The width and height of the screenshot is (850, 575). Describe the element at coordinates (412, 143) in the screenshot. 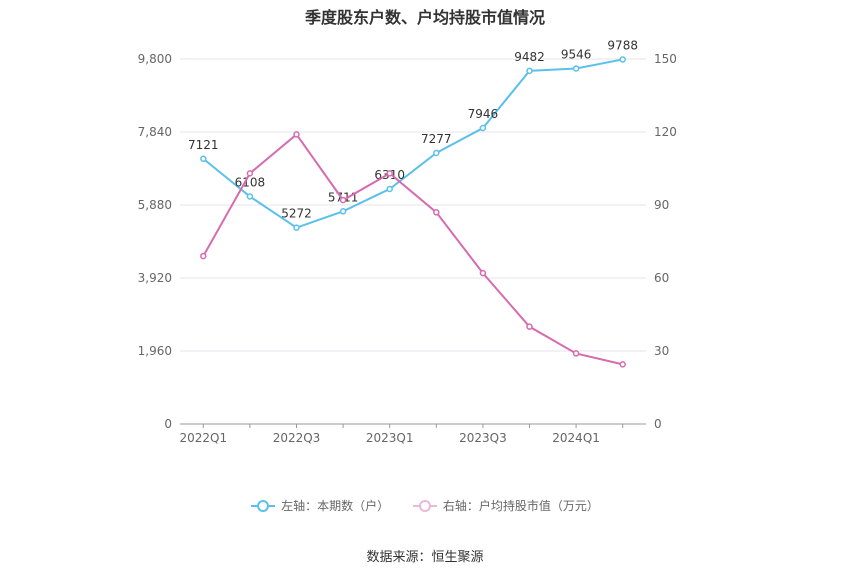

I see `households-line` at that location.